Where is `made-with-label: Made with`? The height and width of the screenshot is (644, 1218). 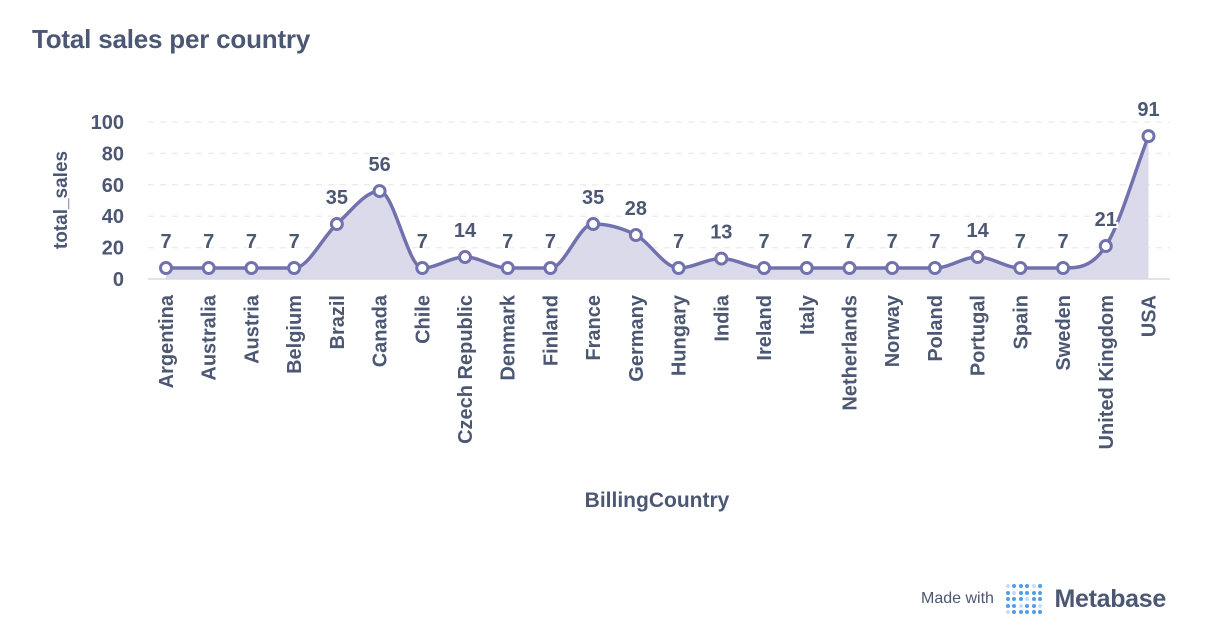
made-with-label: Made with is located at coordinates (957, 598).